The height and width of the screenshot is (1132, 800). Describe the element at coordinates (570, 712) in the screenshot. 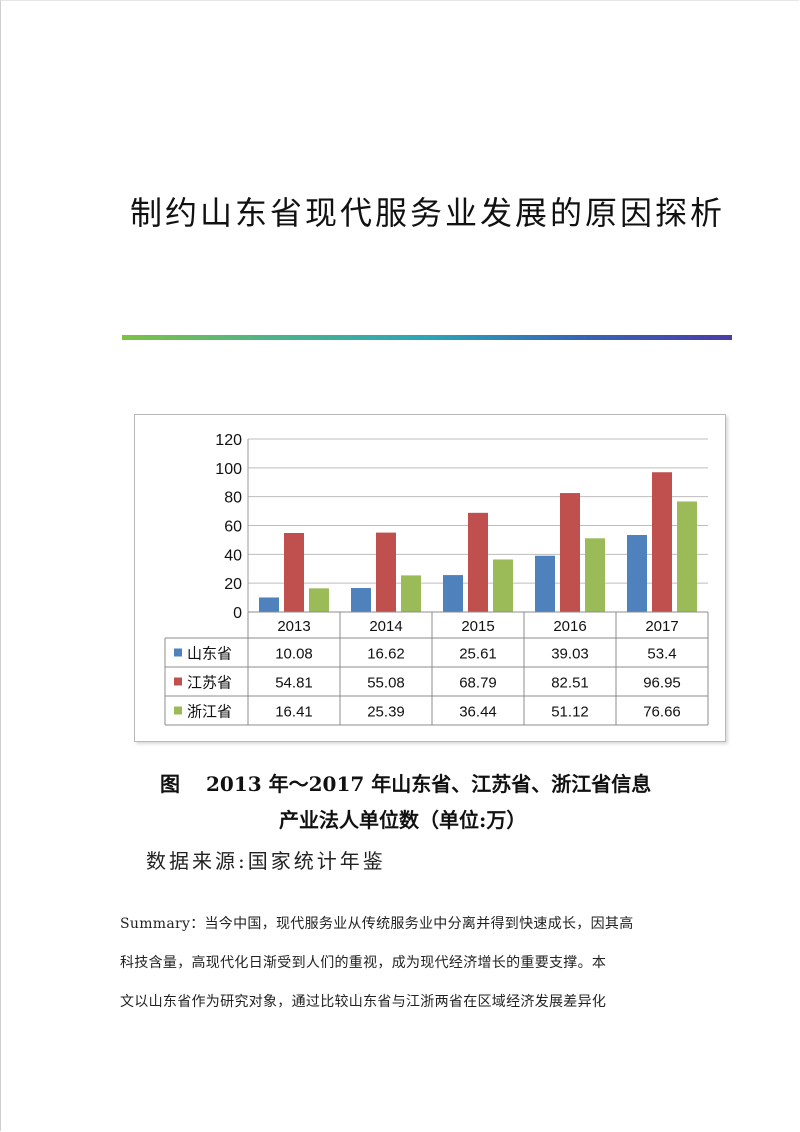

I see `data-table-value: 51.12` at that location.